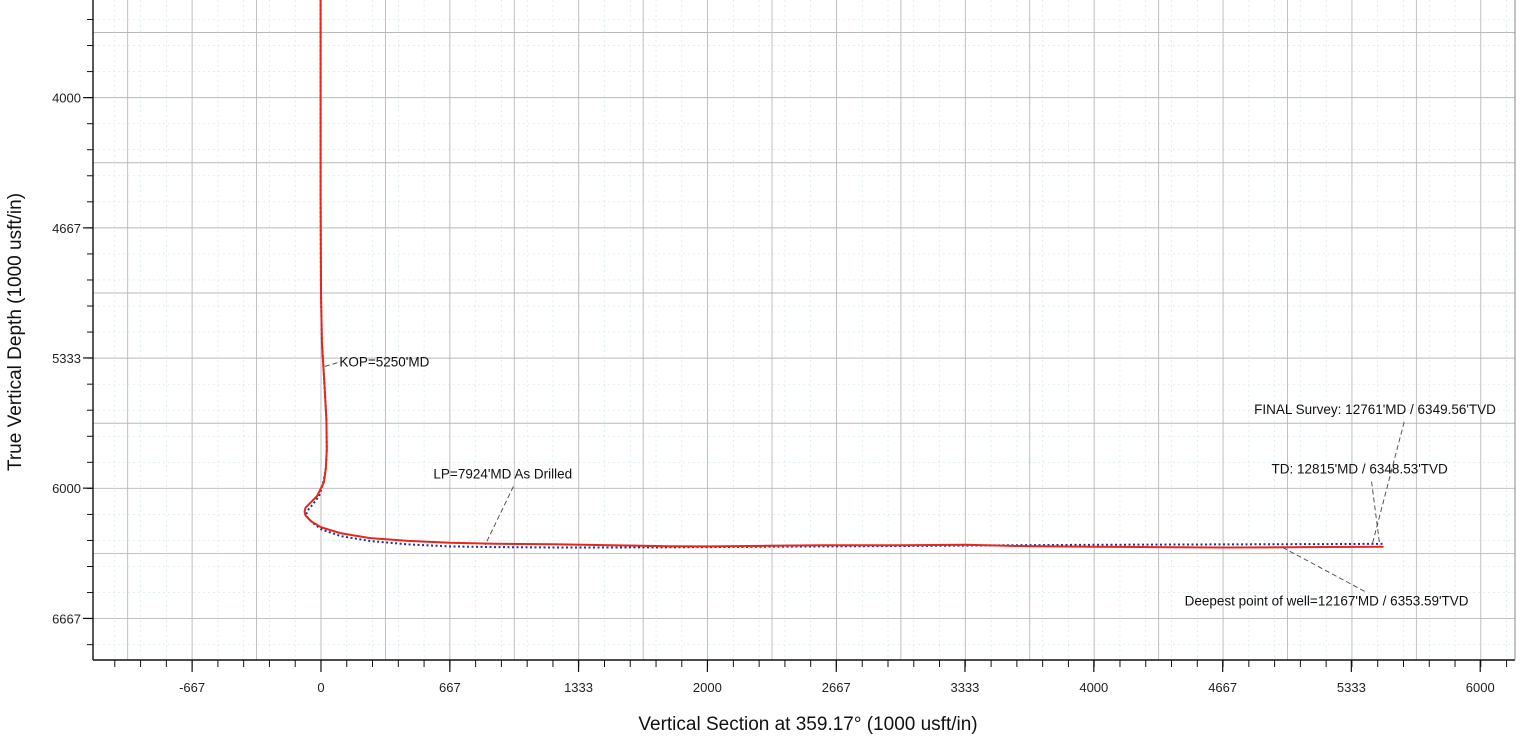 The width and height of the screenshot is (1533, 743). I want to click on x-tick-label: 6000, so click(1480, 687).